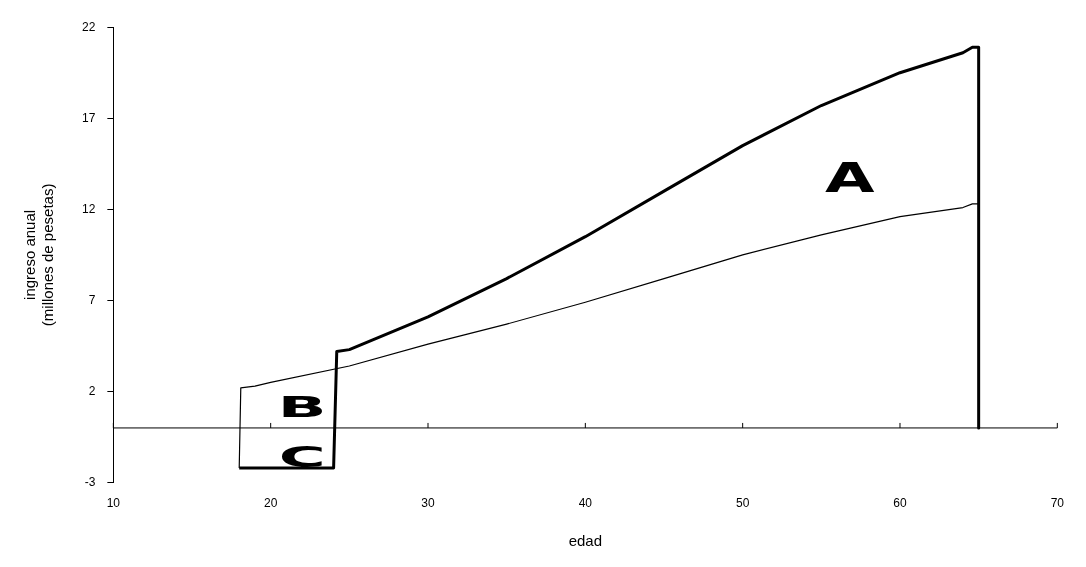 The width and height of the screenshot is (1086, 567). Describe the element at coordinates (88, 26) in the screenshot. I see `y-tick-label: 22` at that location.